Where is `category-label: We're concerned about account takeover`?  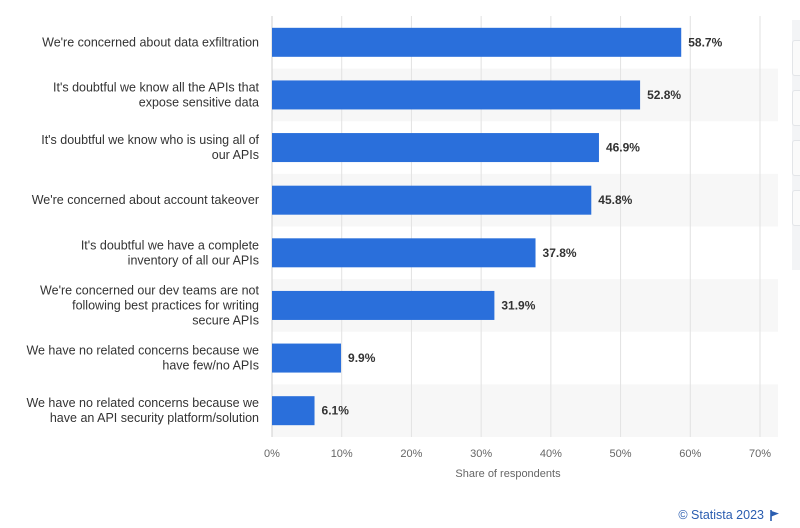 category-label: We're concerned about account takeover is located at coordinates (145, 200).